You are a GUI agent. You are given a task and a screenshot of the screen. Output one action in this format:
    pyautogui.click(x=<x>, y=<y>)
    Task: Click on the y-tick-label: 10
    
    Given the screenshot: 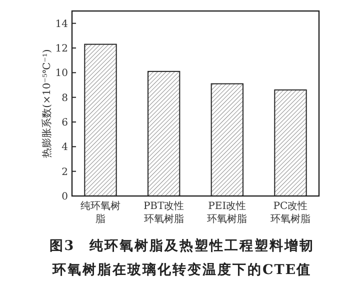 What is the action you would take?
    pyautogui.click(x=61, y=74)
    